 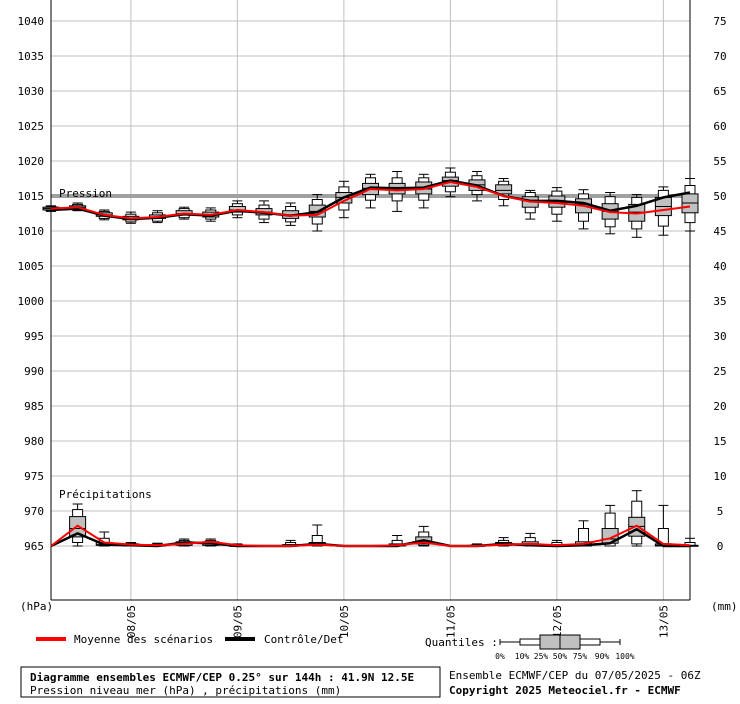 What do you see at coordinates (31, 231) in the screenshot?
I see `left-tick-label: 1010` at bounding box center [31, 231].